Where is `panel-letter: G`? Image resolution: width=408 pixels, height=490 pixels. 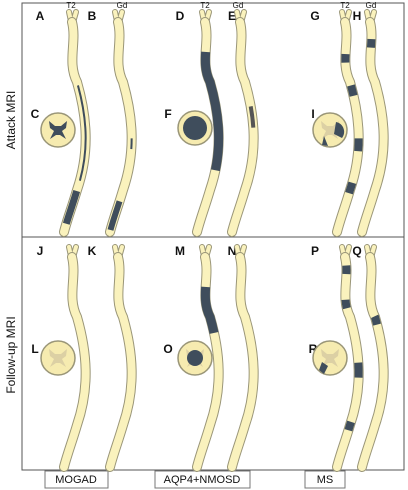 panel-letter: G is located at coordinates (314, 16).